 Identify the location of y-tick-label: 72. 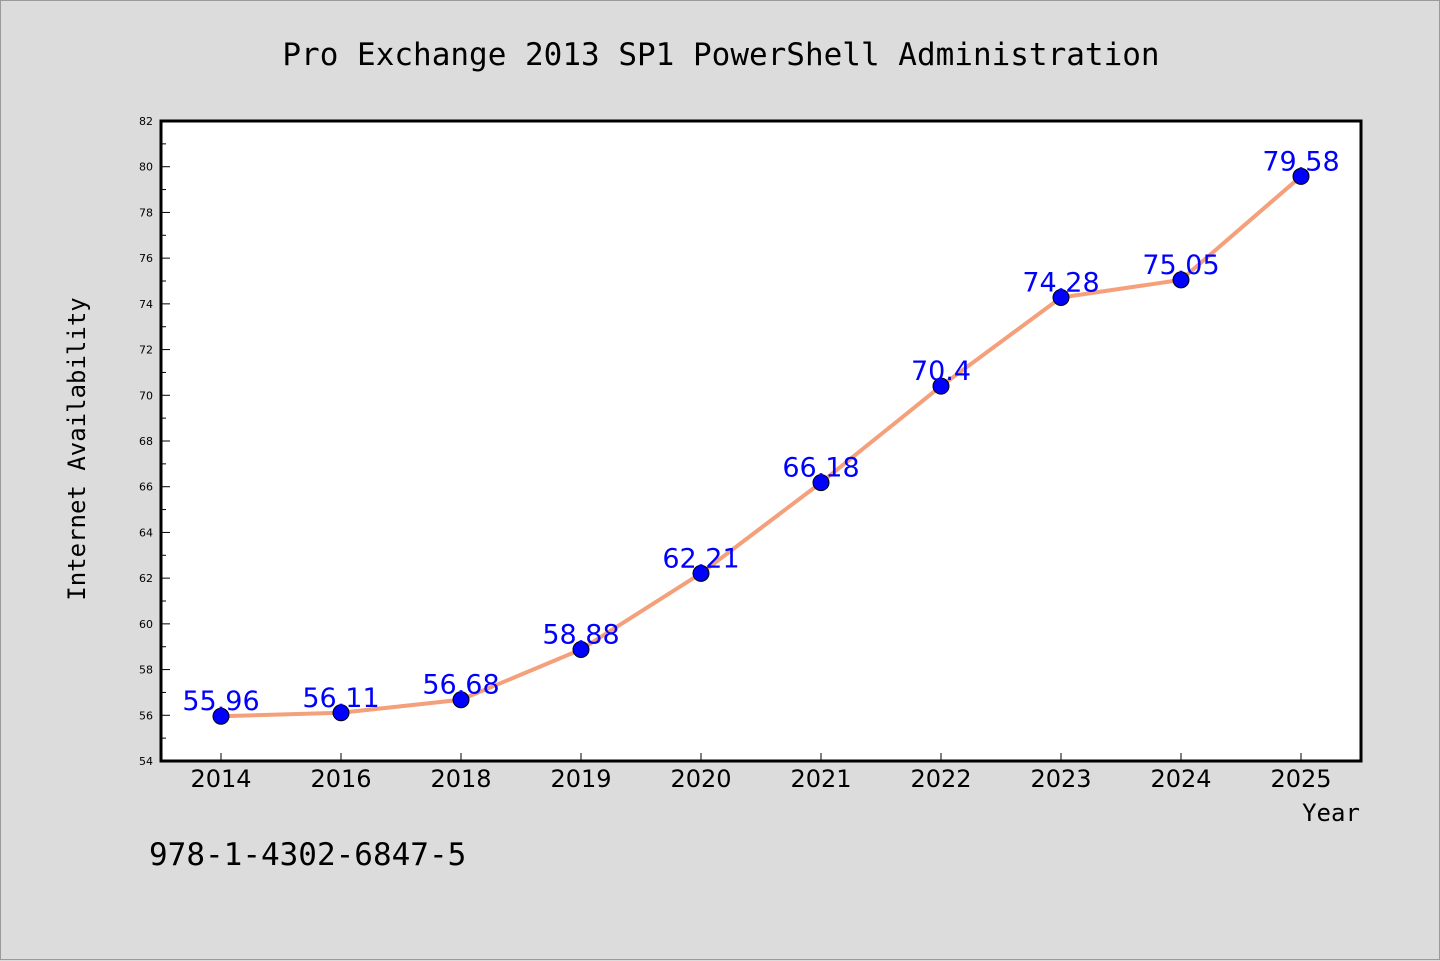
(146, 350).